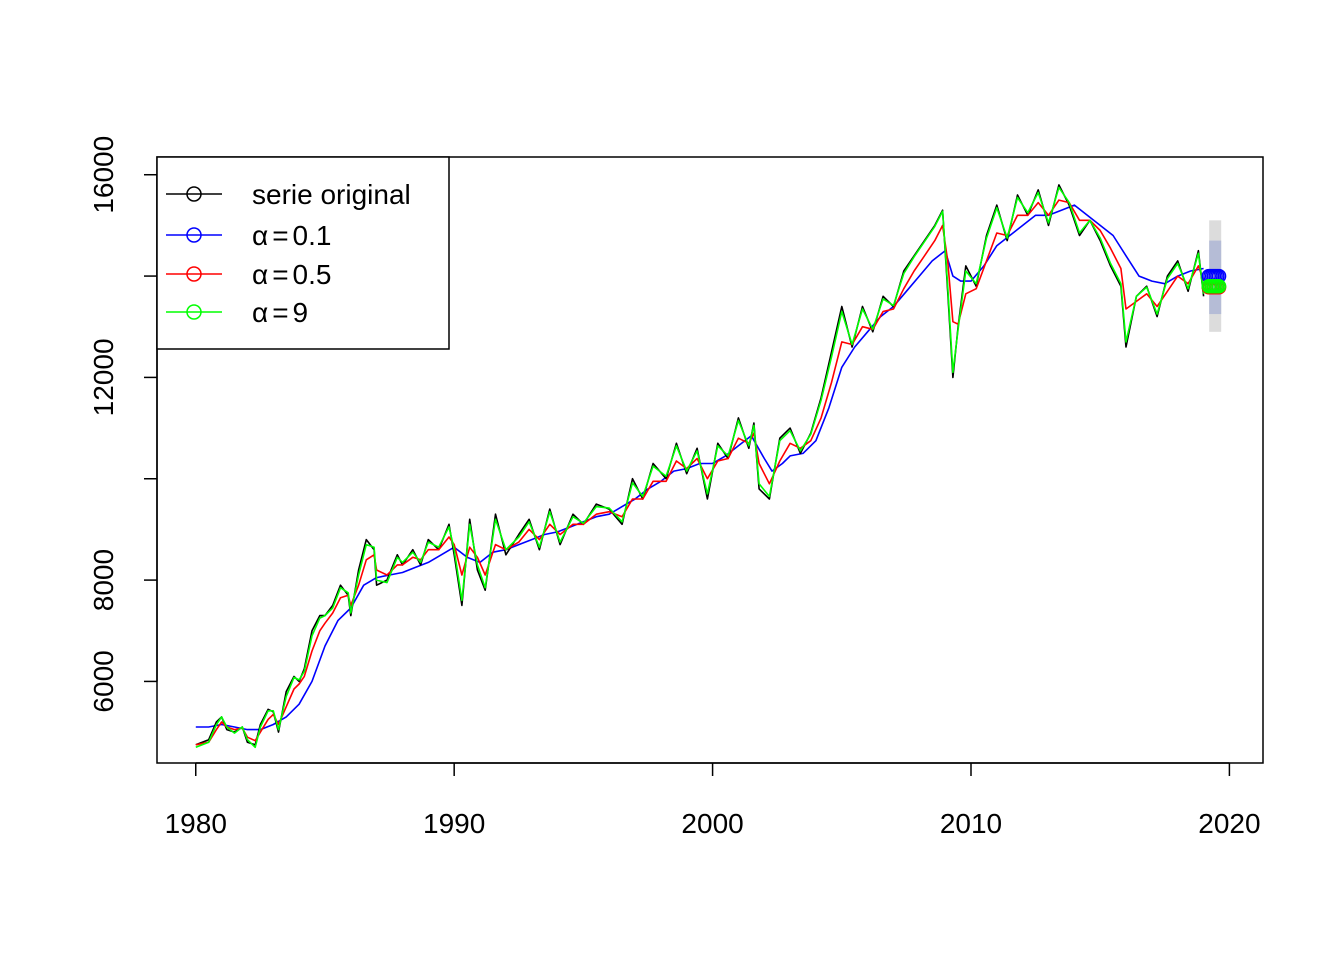  Describe the element at coordinates (237, 312) in the screenshot. I see `legend-entry-alpha-9: α = 9` at that location.